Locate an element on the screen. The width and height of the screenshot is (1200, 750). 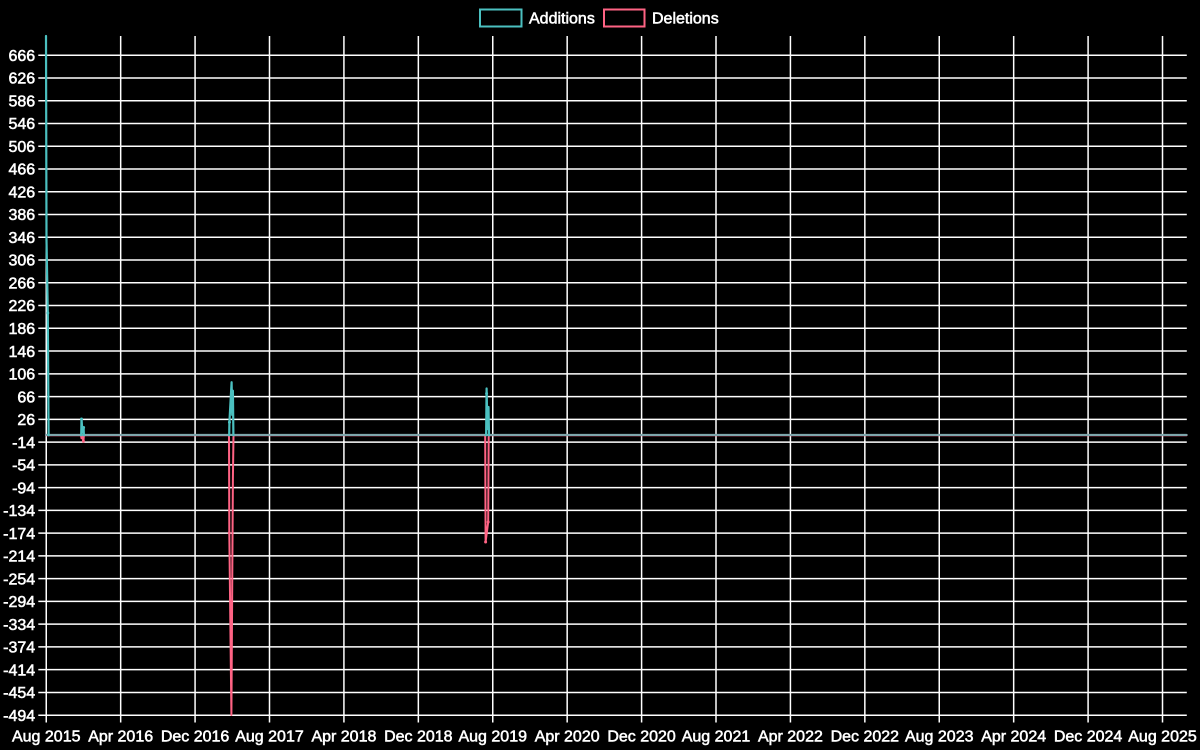
svg-text: 266 is located at coordinates (21, 283).